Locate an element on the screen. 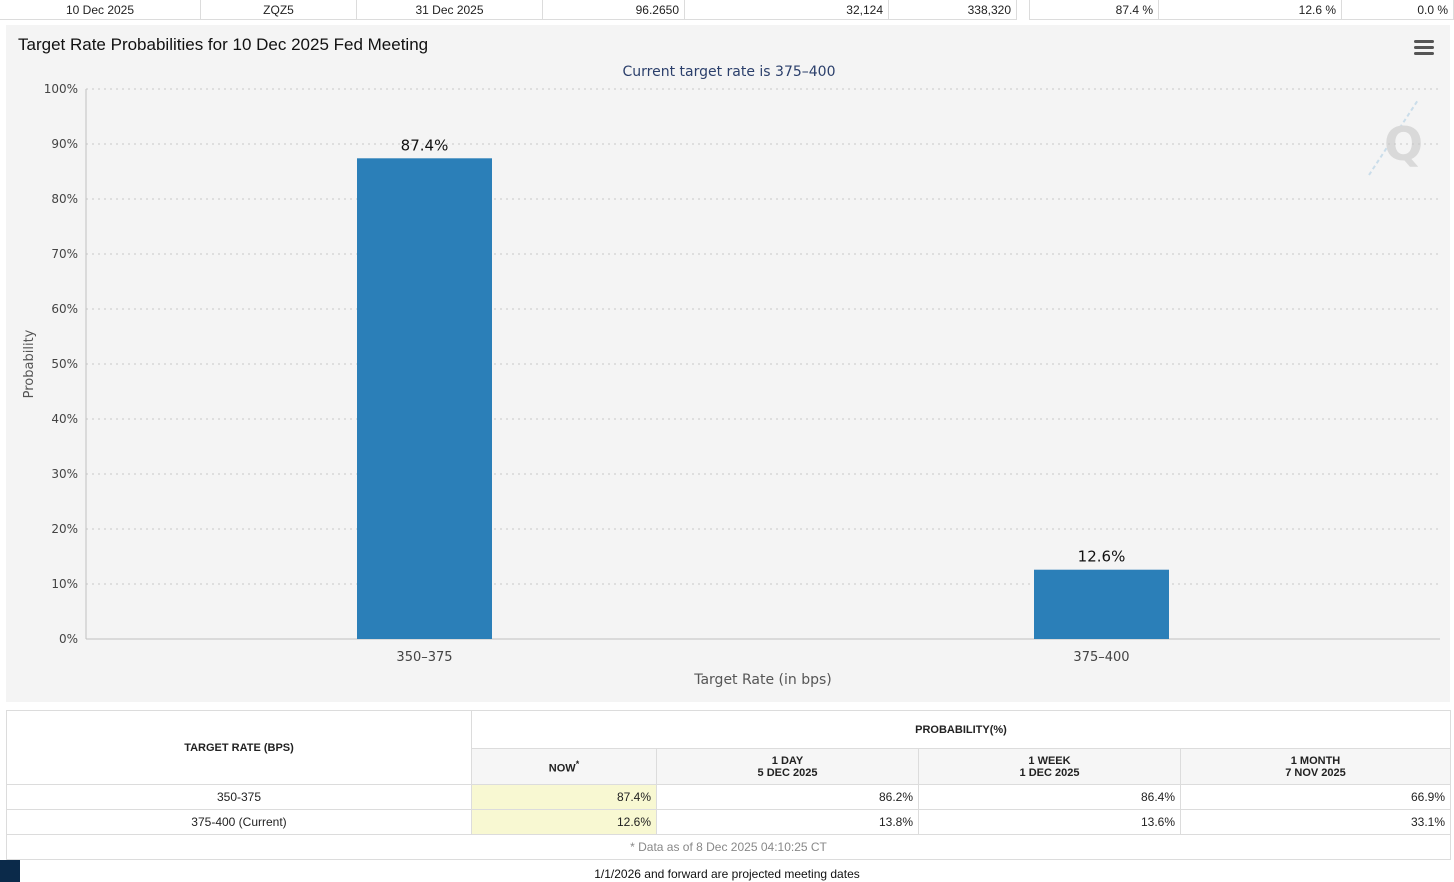  y-axis-ticks: 0% 10% 20% 30% 40% 50% 60% 70% 80% 90% 100% is located at coordinates (61, 364).